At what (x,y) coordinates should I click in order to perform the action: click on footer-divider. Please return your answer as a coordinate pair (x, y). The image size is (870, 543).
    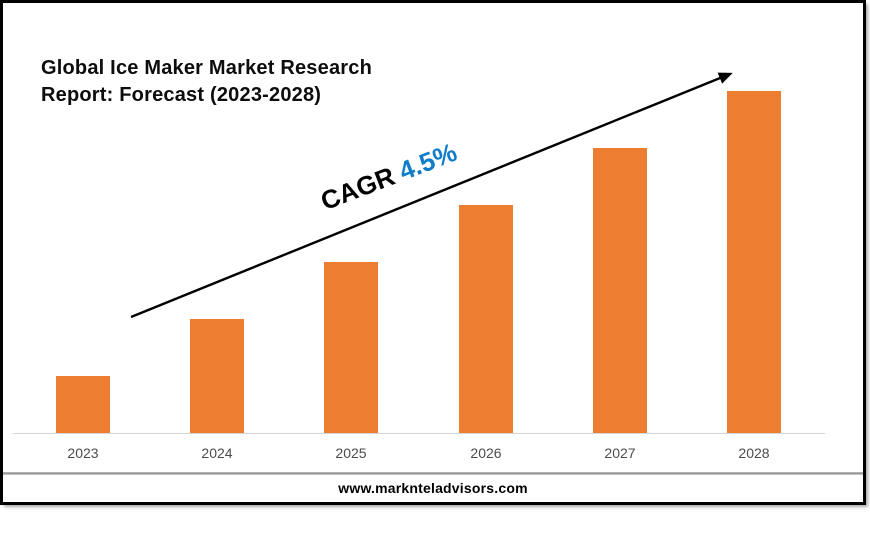
    Looking at the image, I should click on (433, 473).